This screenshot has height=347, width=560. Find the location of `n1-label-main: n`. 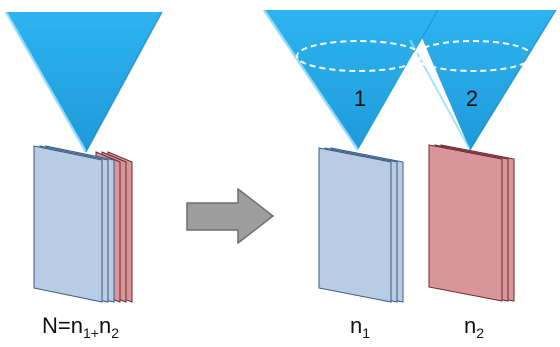

n1-label-main: n is located at coordinates (356, 325).